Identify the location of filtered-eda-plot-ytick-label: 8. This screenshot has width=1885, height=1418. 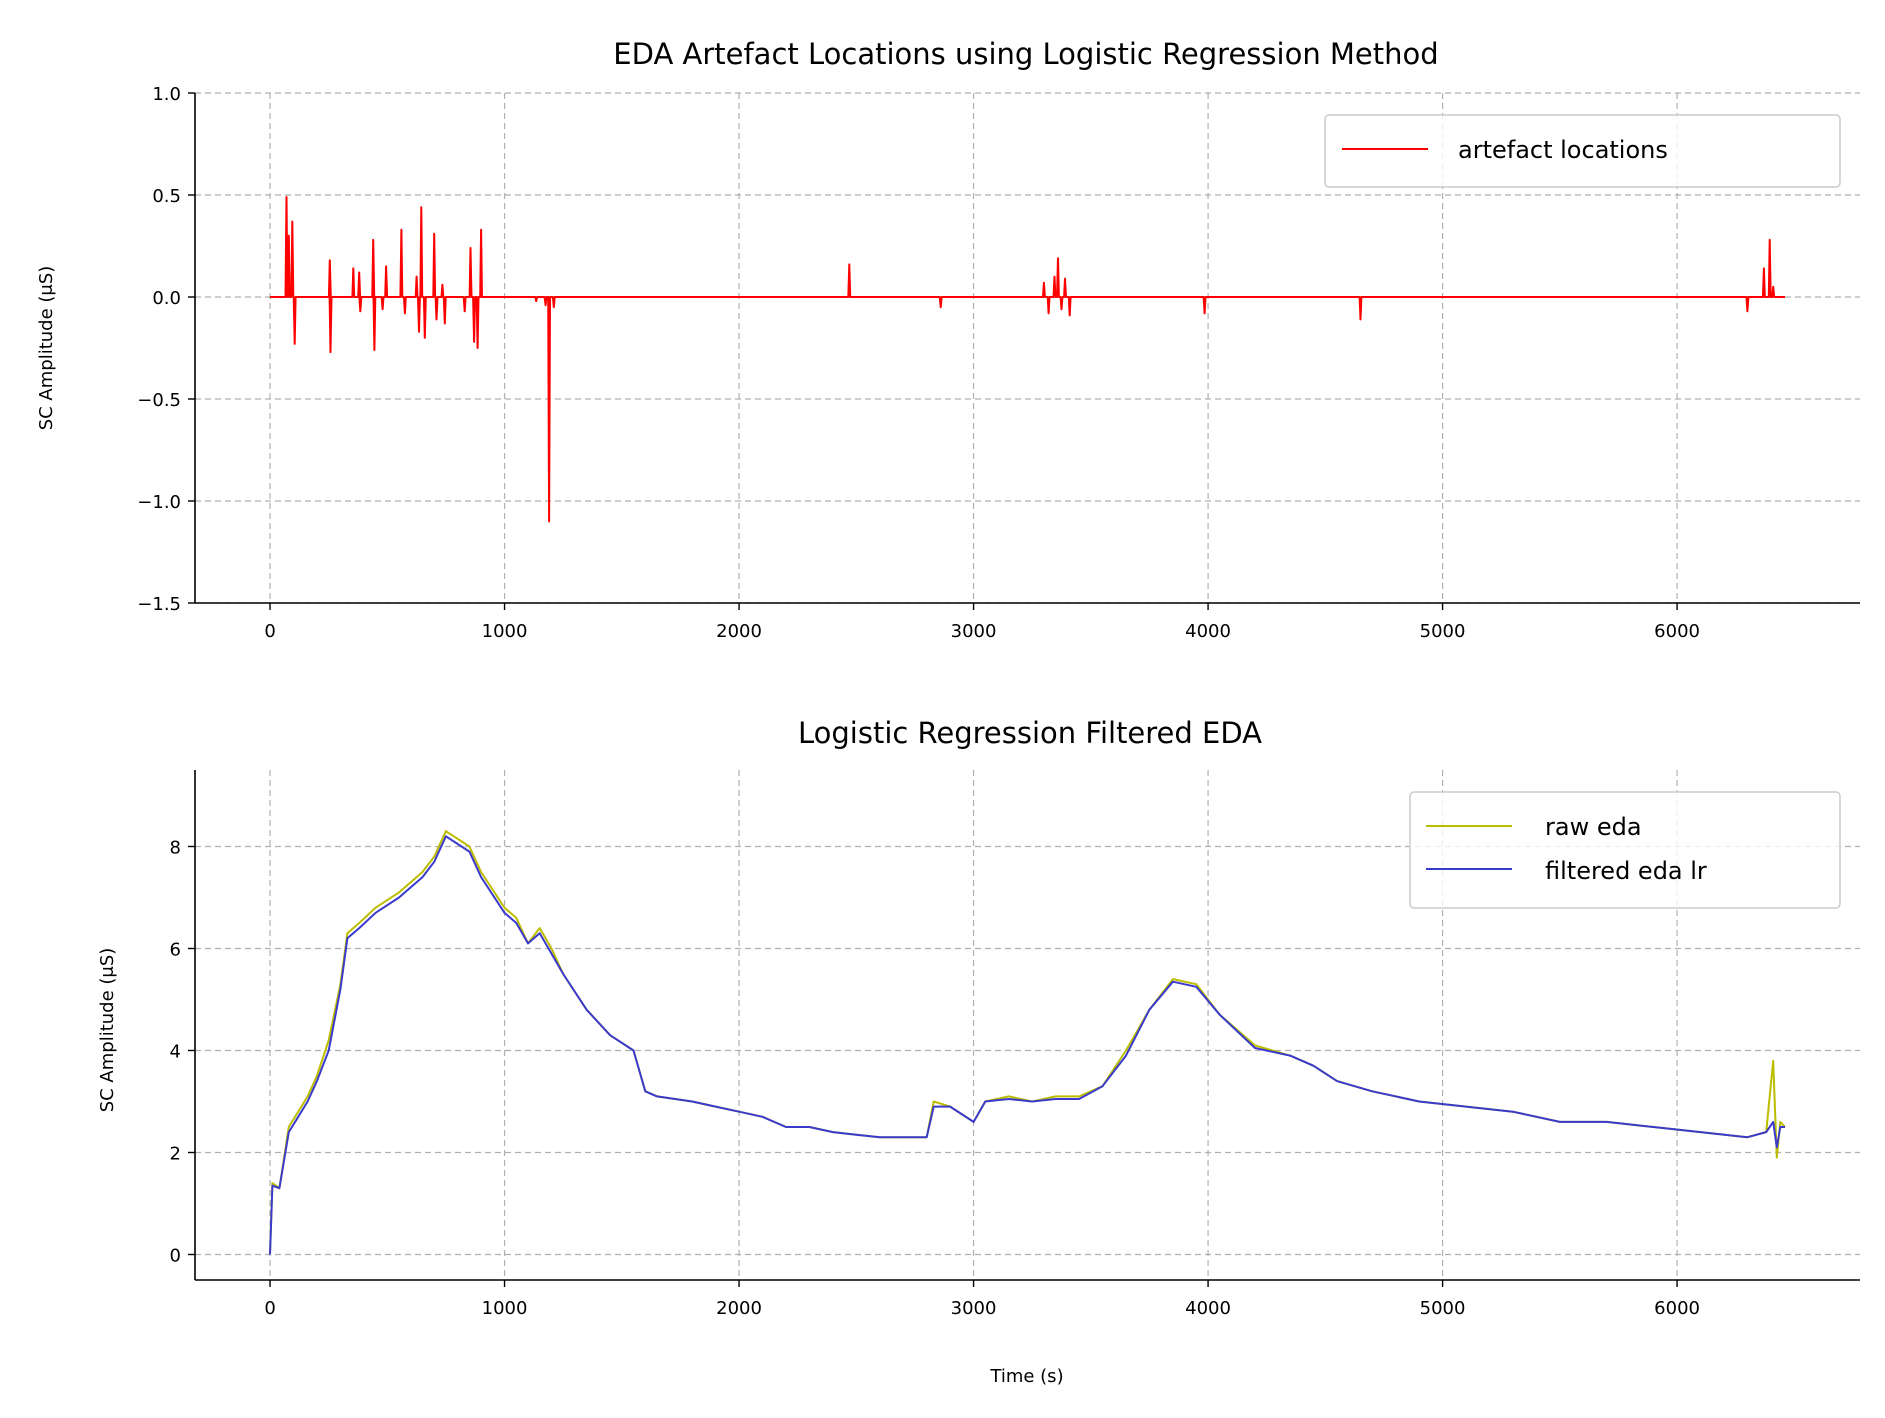
(175, 848).